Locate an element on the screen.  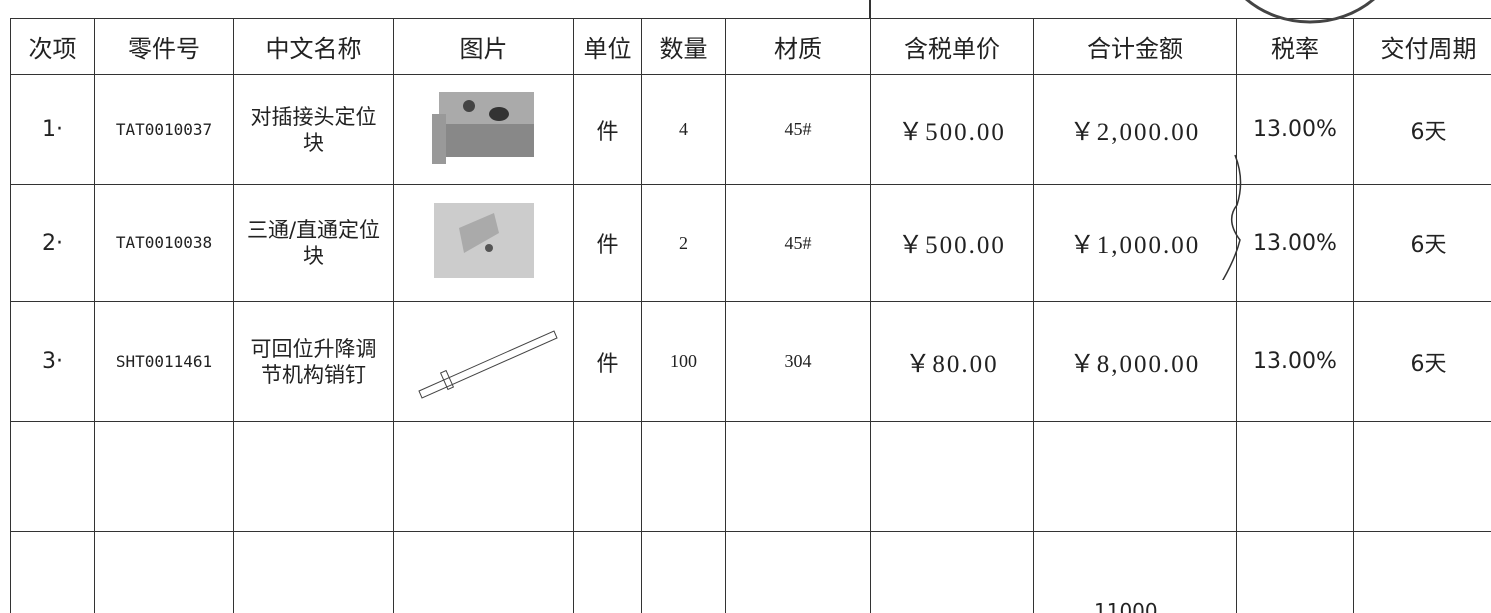
header-cell: 税率 is located at coordinates (1295, 46).